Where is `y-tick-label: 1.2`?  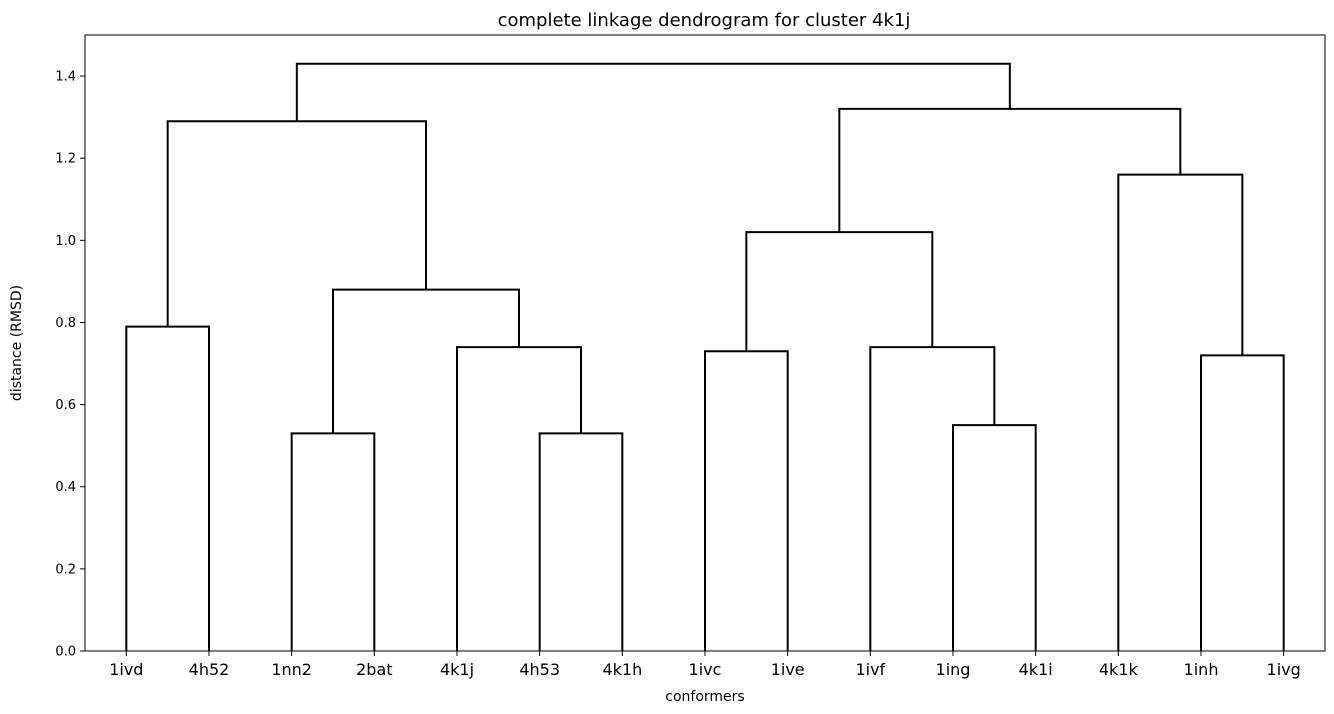
y-tick-label: 1.2 is located at coordinates (65, 159).